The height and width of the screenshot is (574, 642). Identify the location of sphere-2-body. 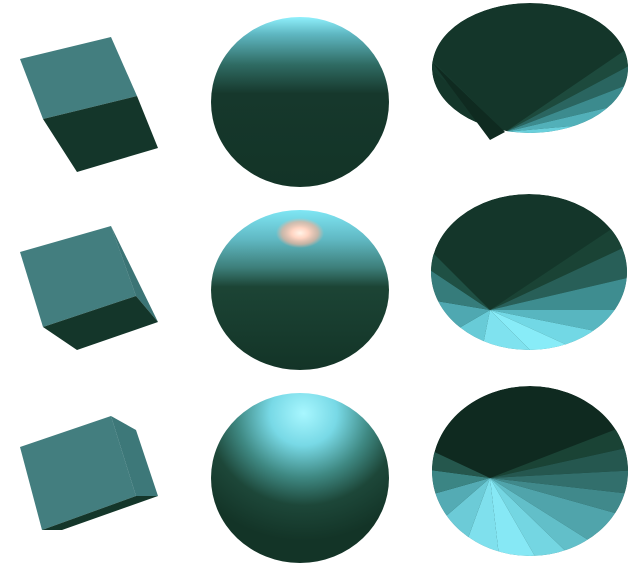
(300, 290).